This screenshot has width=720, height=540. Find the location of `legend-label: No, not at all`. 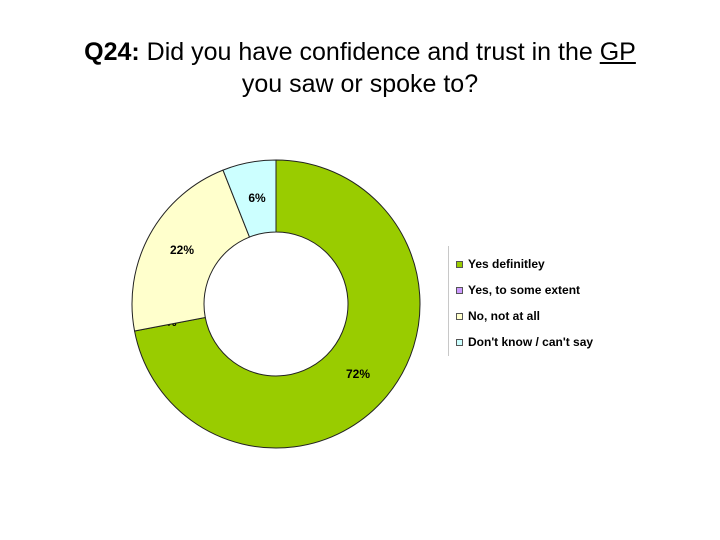

legend-label: No, not at all is located at coordinates (504, 316).